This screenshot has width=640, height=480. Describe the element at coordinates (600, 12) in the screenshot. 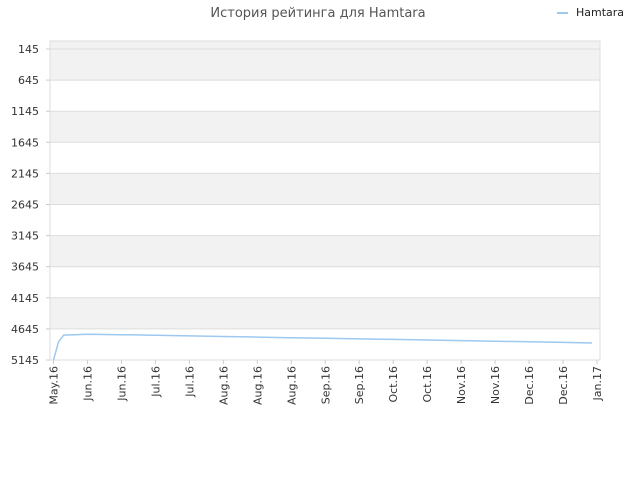

I see `legend-label: Hamtara` at that location.